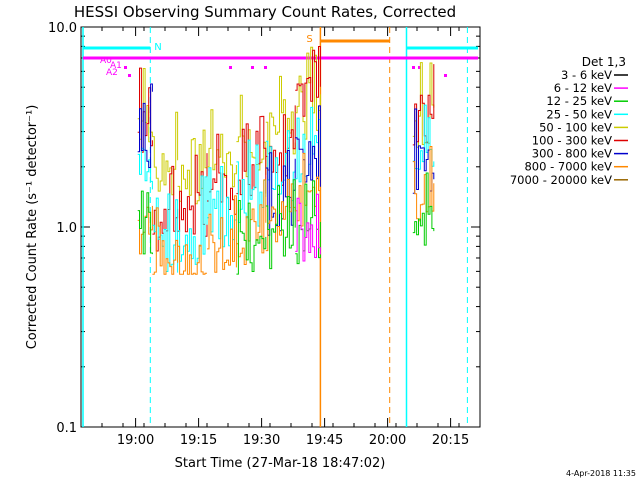  Describe the element at coordinates (387, 440) in the screenshot. I see `x-tick-label: 20:00` at that location.